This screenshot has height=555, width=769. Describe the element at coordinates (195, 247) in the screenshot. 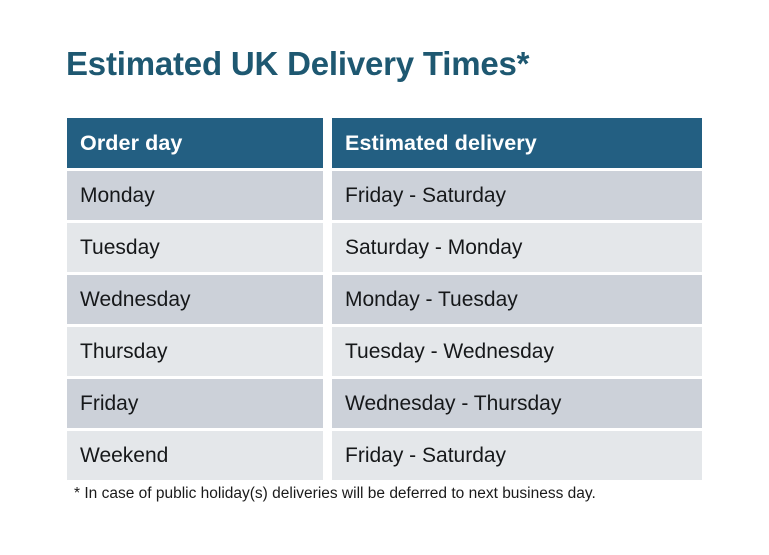

I see `cell-order-day: Tuesday` at that location.